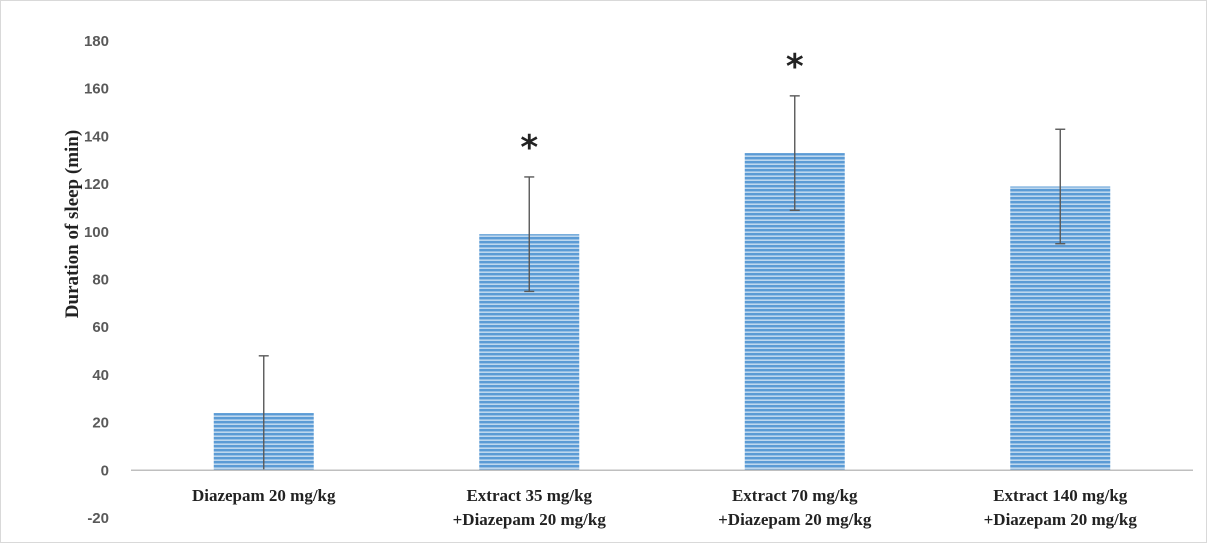 This screenshot has width=1207, height=543. What do you see at coordinates (96, 136) in the screenshot?
I see `y-tick-label: 140` at bounding box center [96, 136].